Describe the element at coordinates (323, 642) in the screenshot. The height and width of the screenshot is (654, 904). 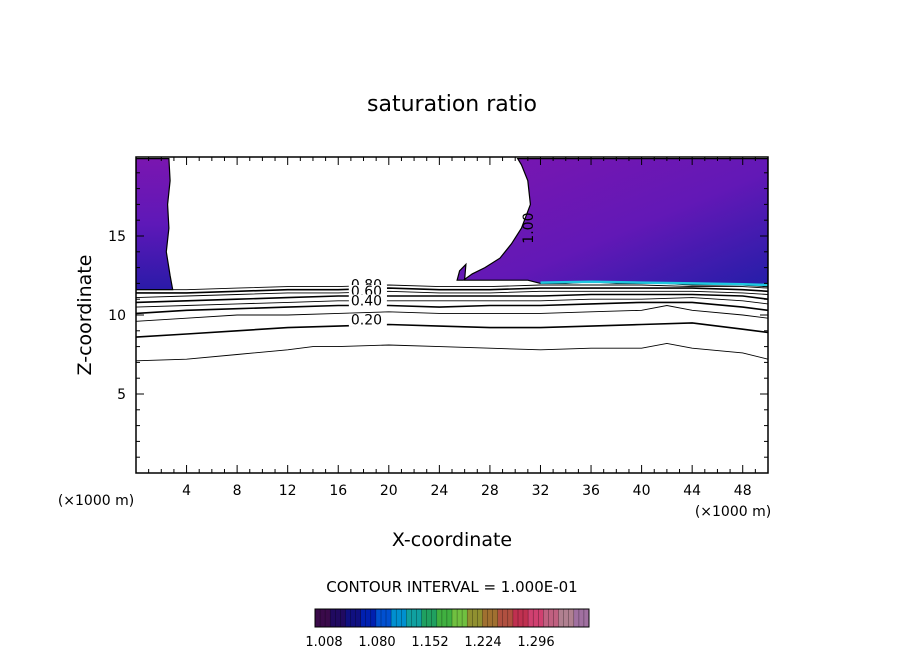
I see `colorbar-tick-label: 1.008` at that location.